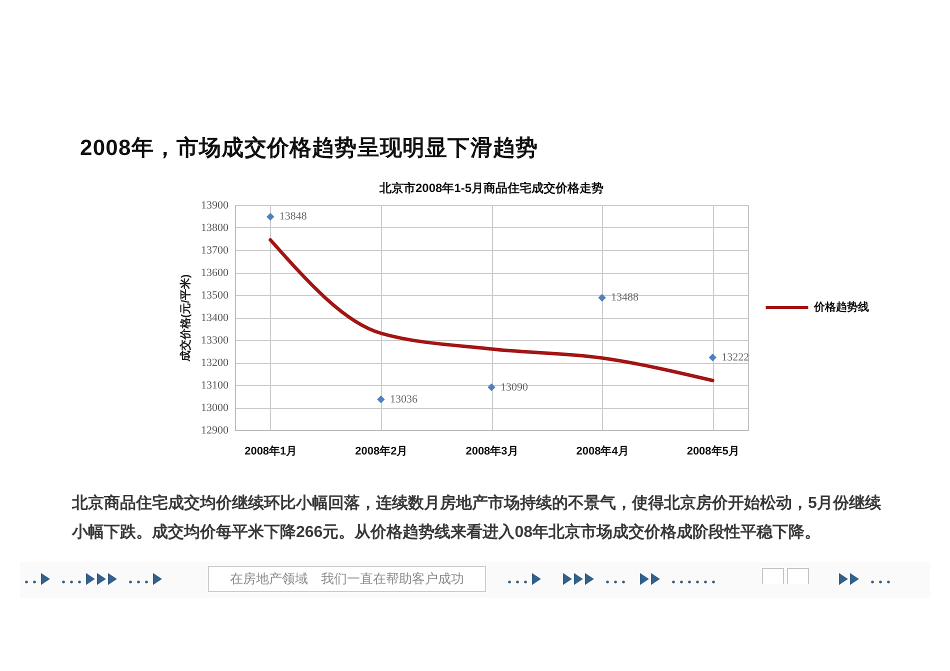 This screenshot has height=671, width=950. I want to click on y-tick-label: 13900, so click(215, 206).